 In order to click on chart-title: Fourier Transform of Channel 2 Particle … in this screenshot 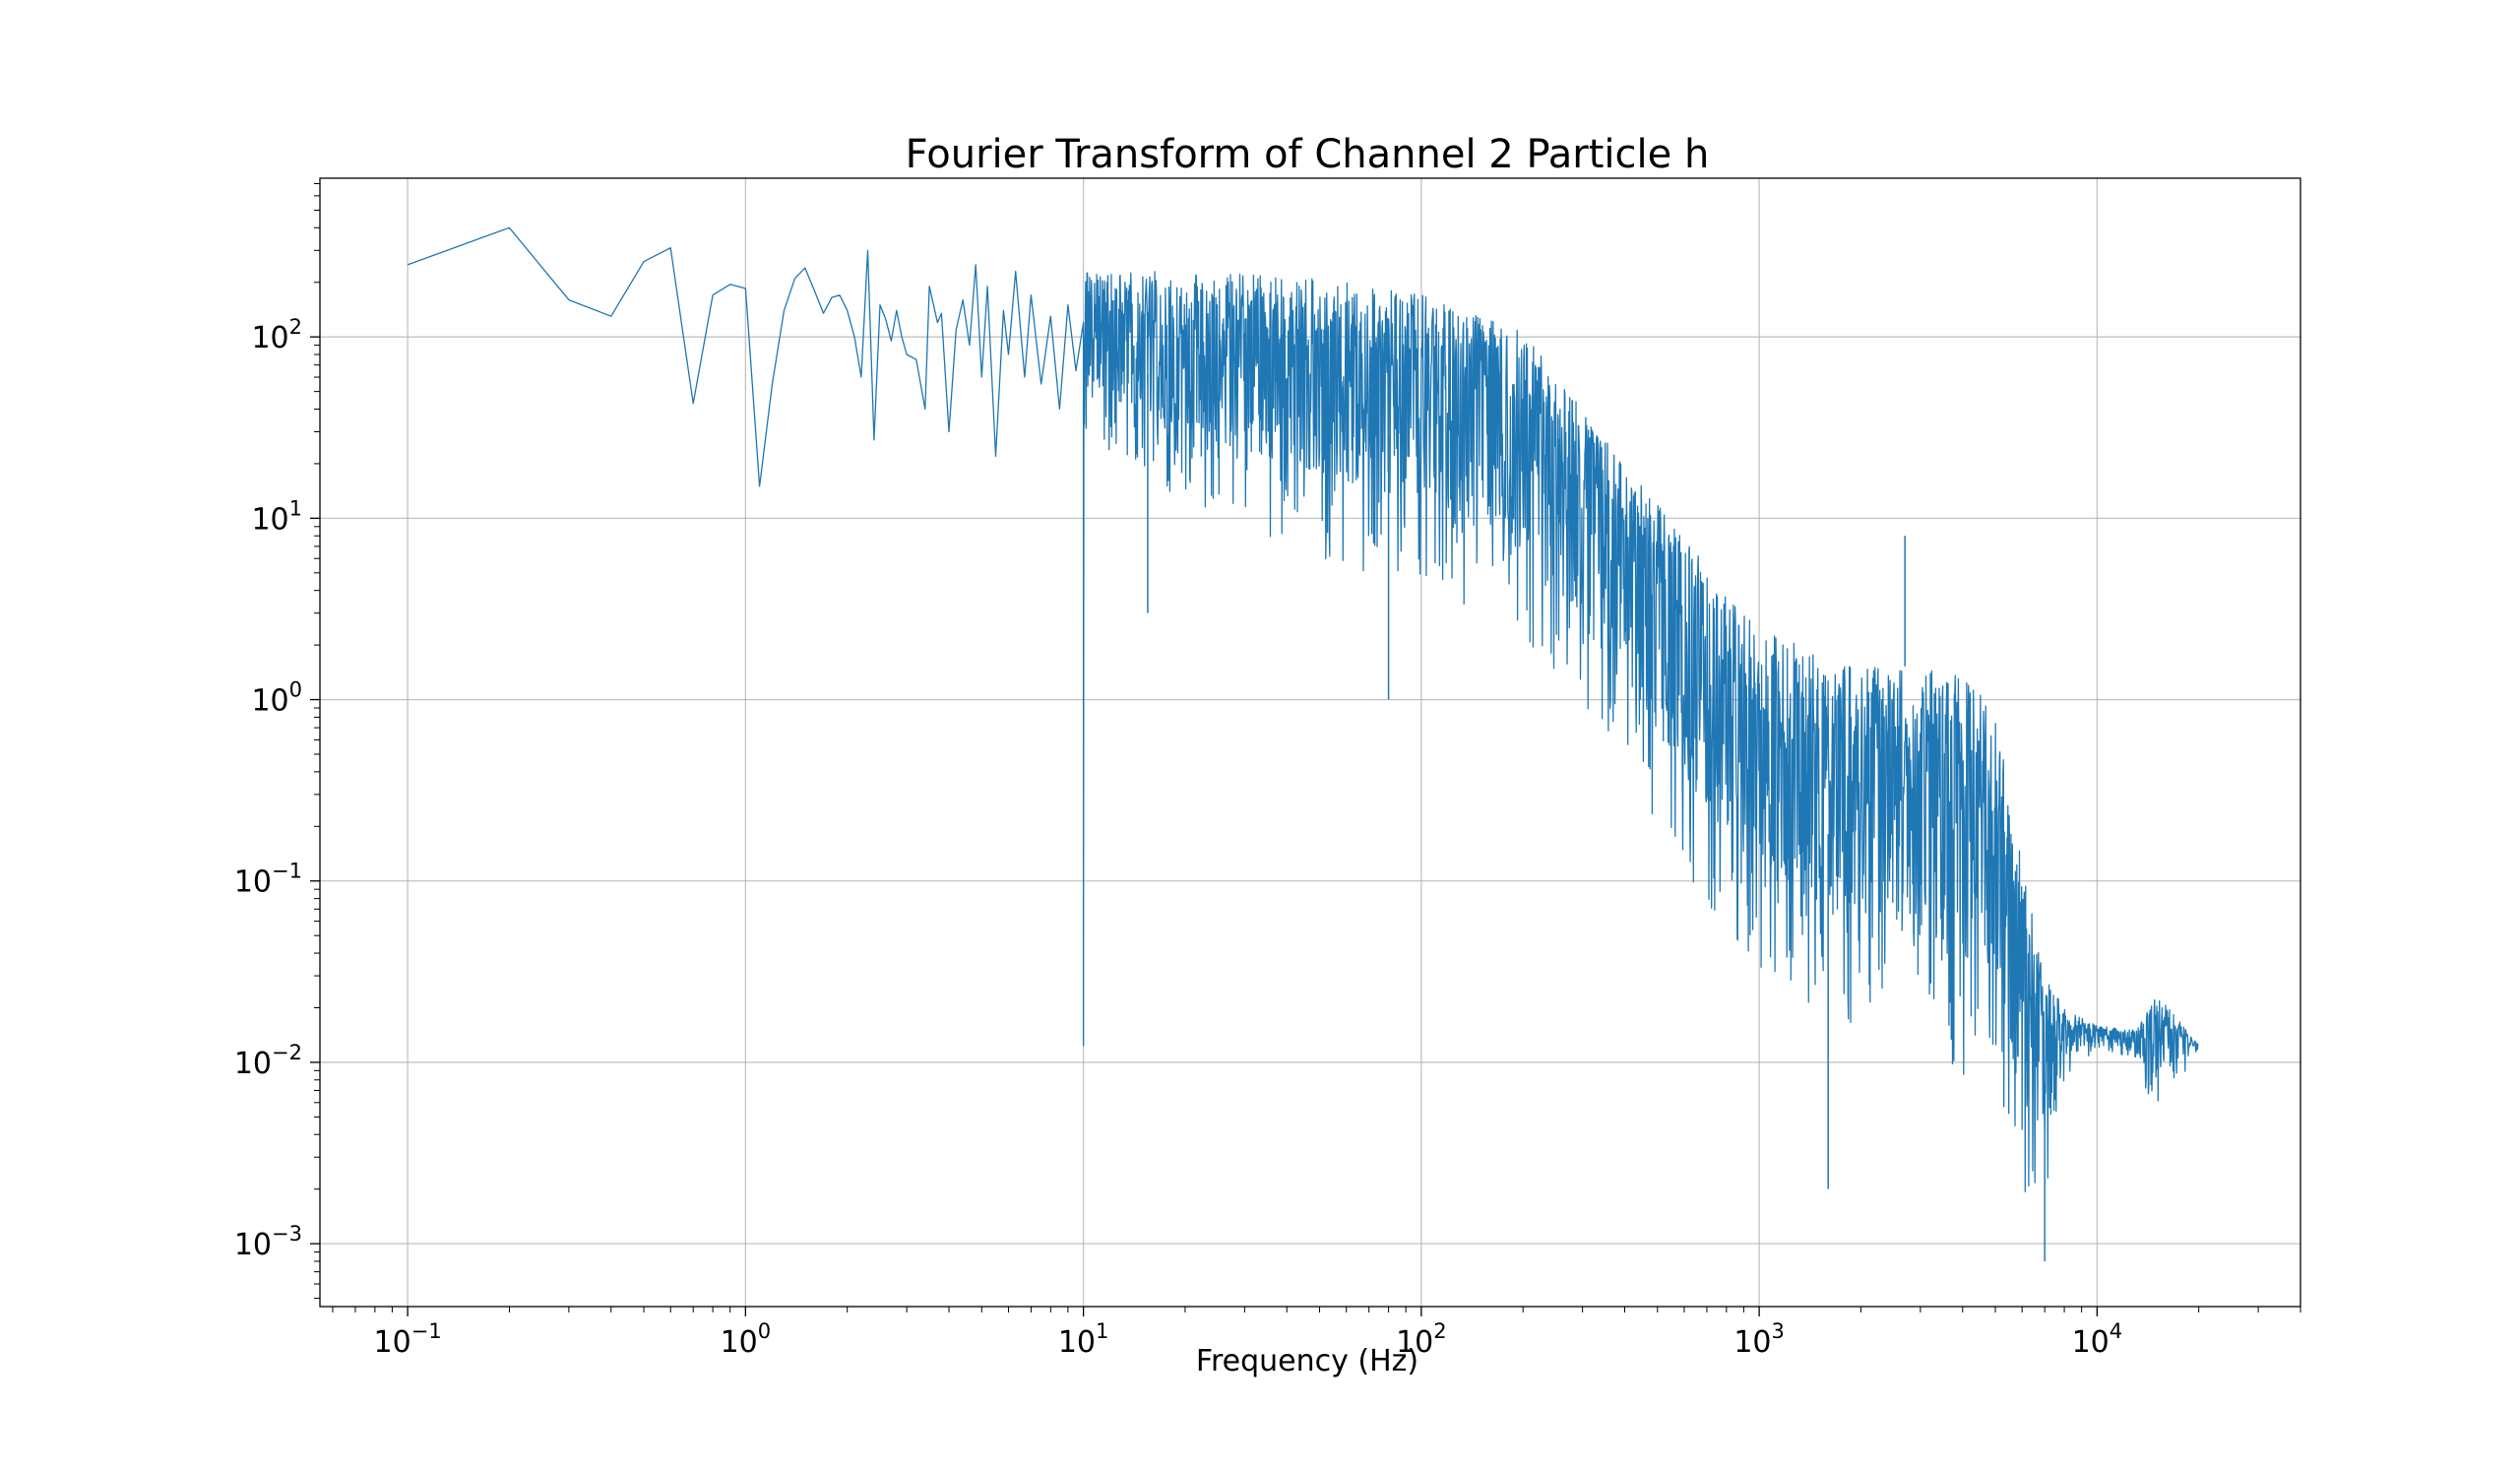, I will do `click(1308, 154)`.